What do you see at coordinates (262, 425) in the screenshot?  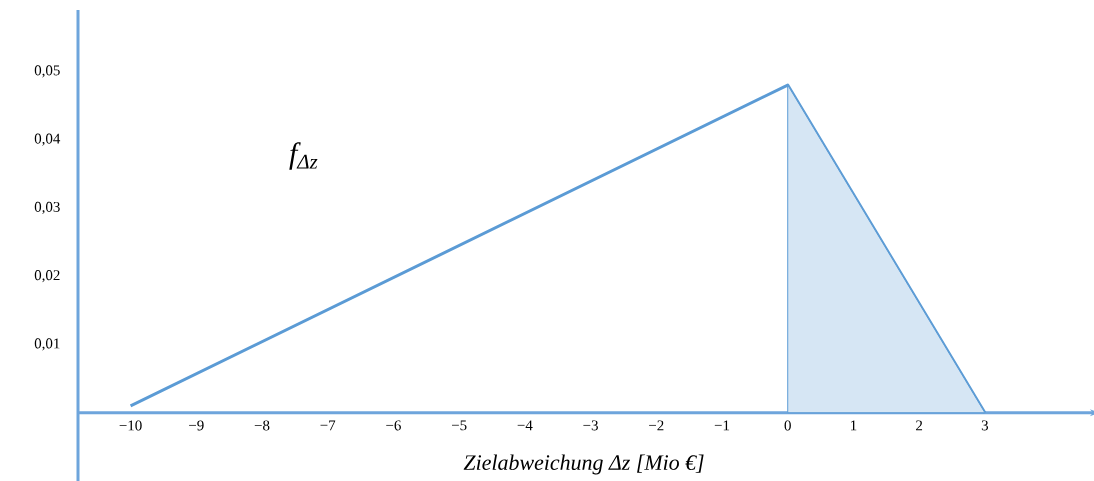 I see `x-tick-label: −8` at bounding box center [262, 425].